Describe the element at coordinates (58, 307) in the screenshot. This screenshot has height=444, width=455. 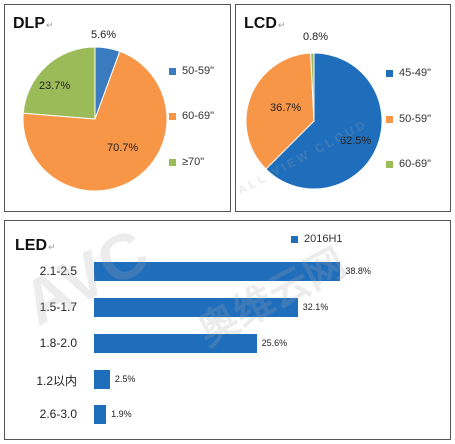
I see `led-category-label: 1.5-1.7` at that location.